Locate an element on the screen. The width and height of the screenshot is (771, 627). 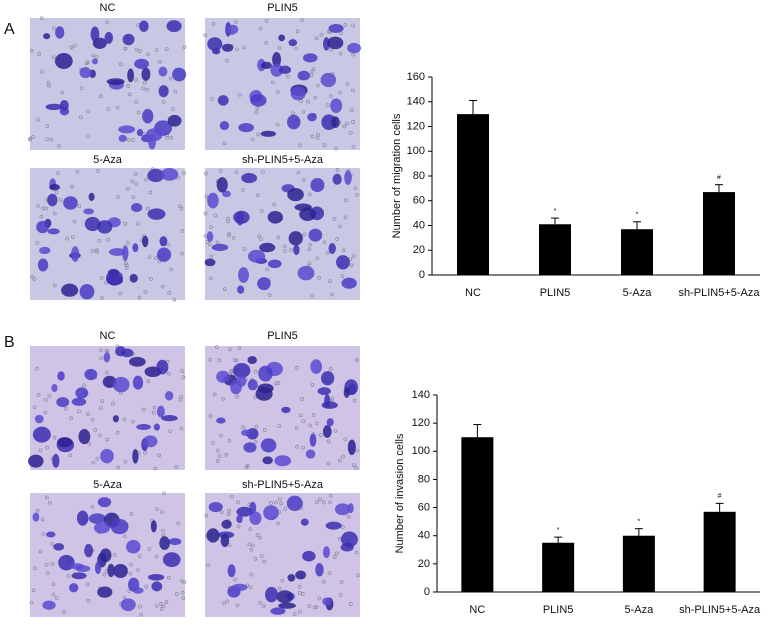
micrograph is located at coordinates (108, 234).